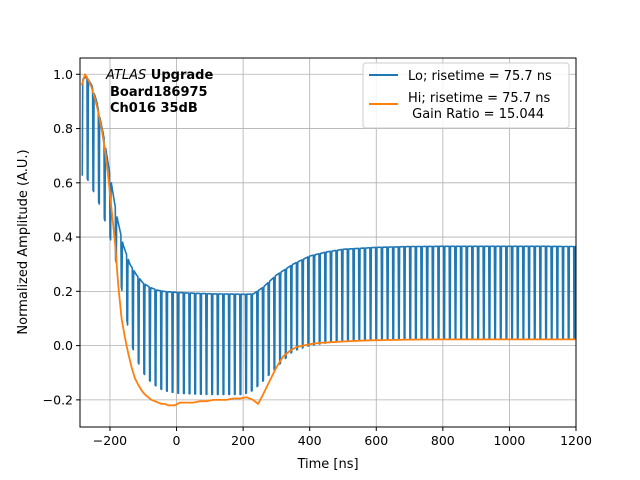 Image resolution: width=640 pixels, height=480 pixels. I want to click on x-tick-label: 400, so click(310, 440).